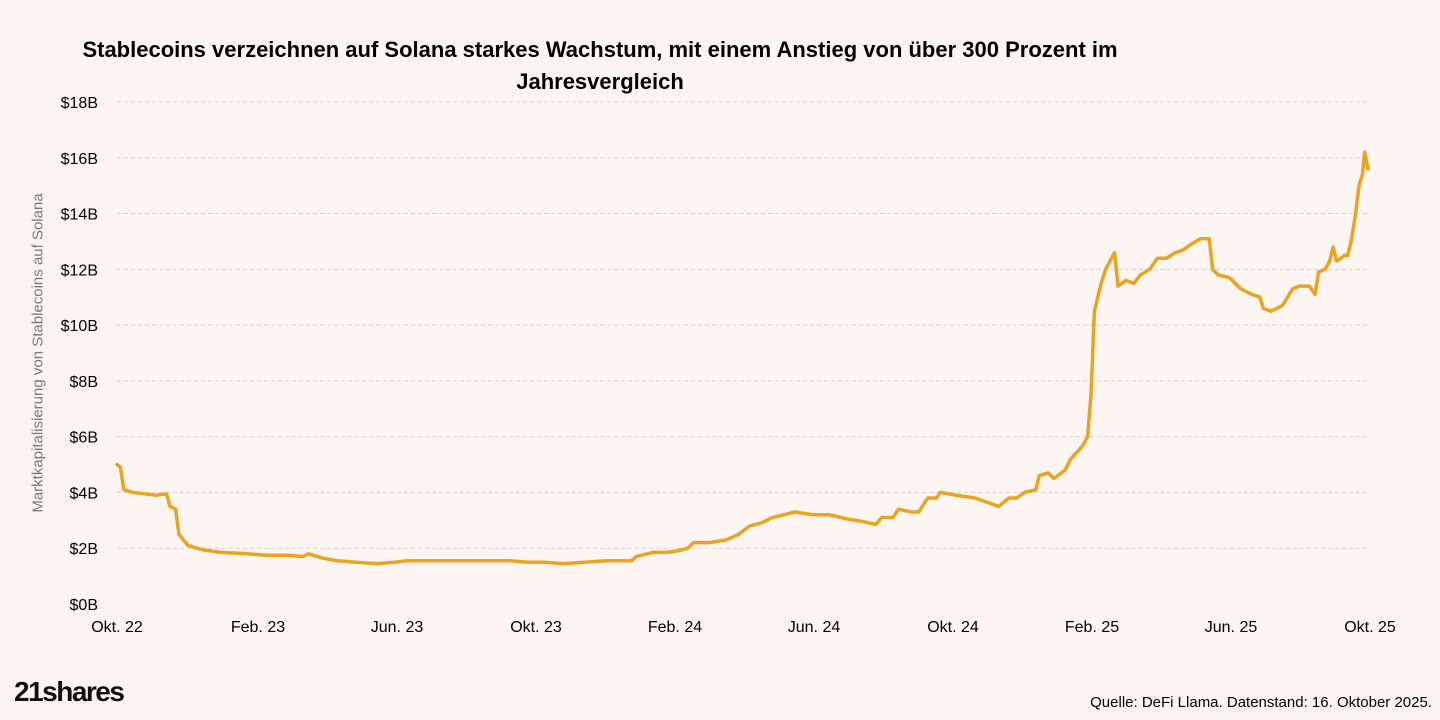 The image size is (1440, 720). I want to click on y-axis-ticks: $0B $2B $4B $6B $8B $10B $12B $14B $16B $18B, so click(79, 354).